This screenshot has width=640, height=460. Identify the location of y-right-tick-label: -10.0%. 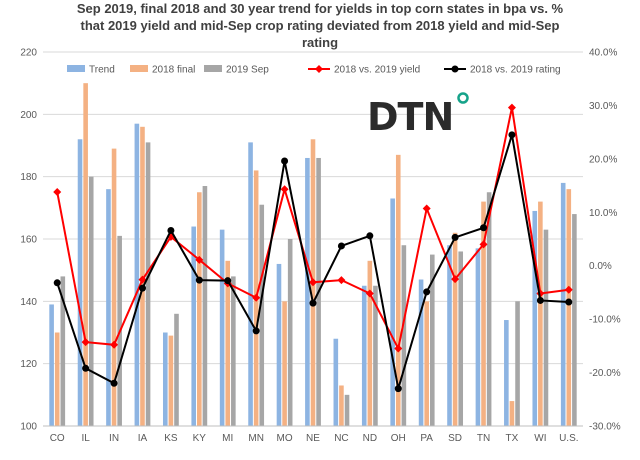
(605, 320).